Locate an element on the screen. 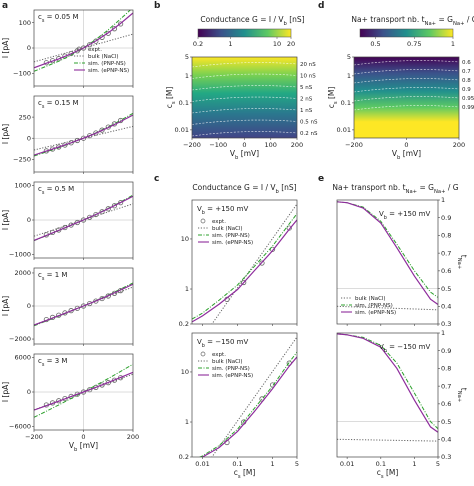 The image size is (474, 486). heatmap-field is located at coordinates (406, 97).